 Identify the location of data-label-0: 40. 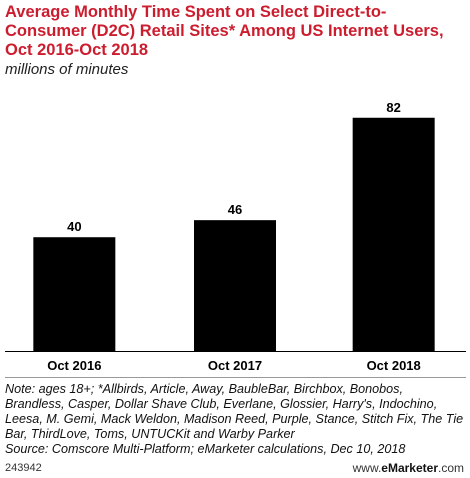
(74, 226).